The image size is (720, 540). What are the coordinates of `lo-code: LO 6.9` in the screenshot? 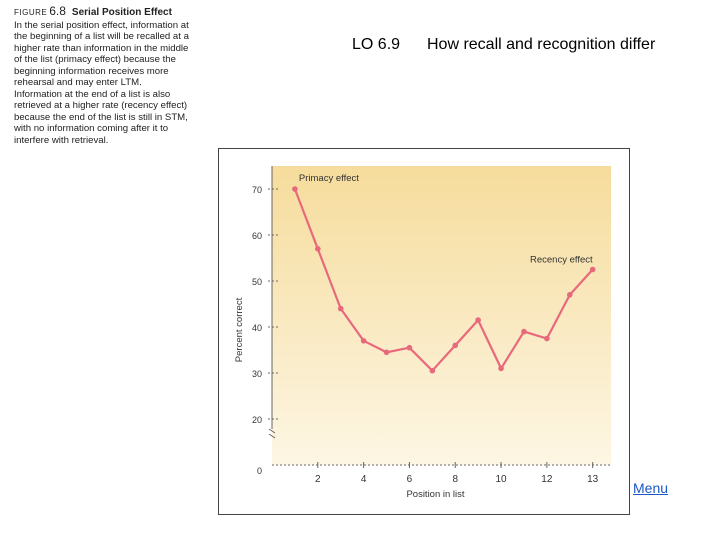 It's located at (376, 44).